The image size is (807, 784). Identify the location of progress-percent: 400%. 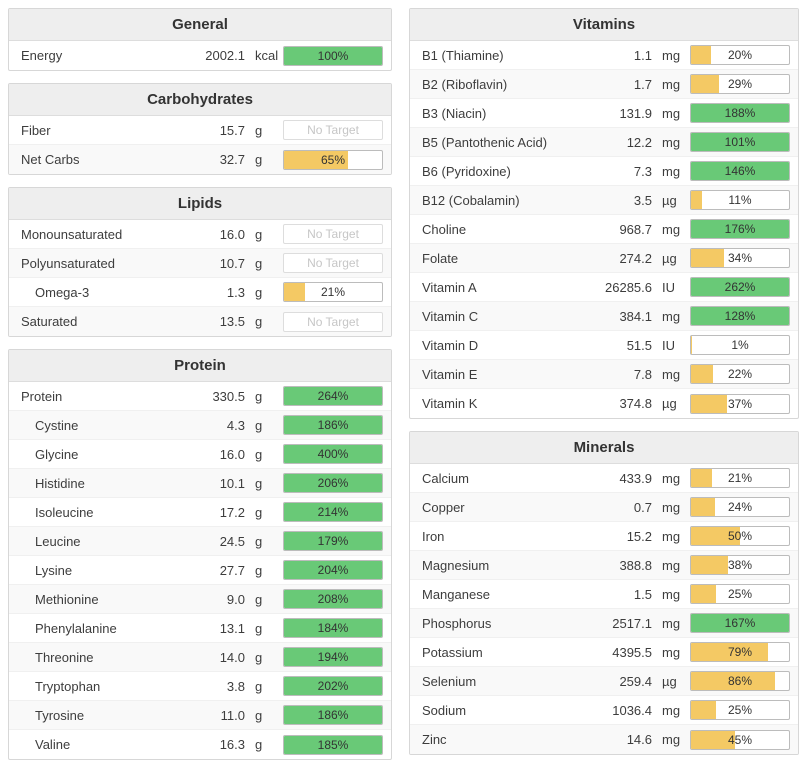
(333, 454).